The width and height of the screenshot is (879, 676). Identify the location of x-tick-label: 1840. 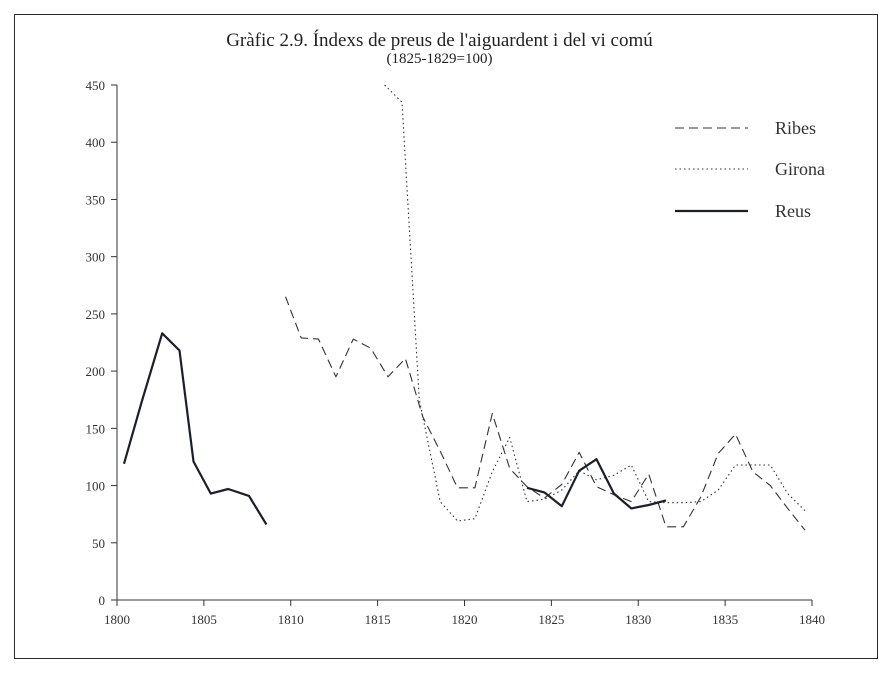
(812, 619).